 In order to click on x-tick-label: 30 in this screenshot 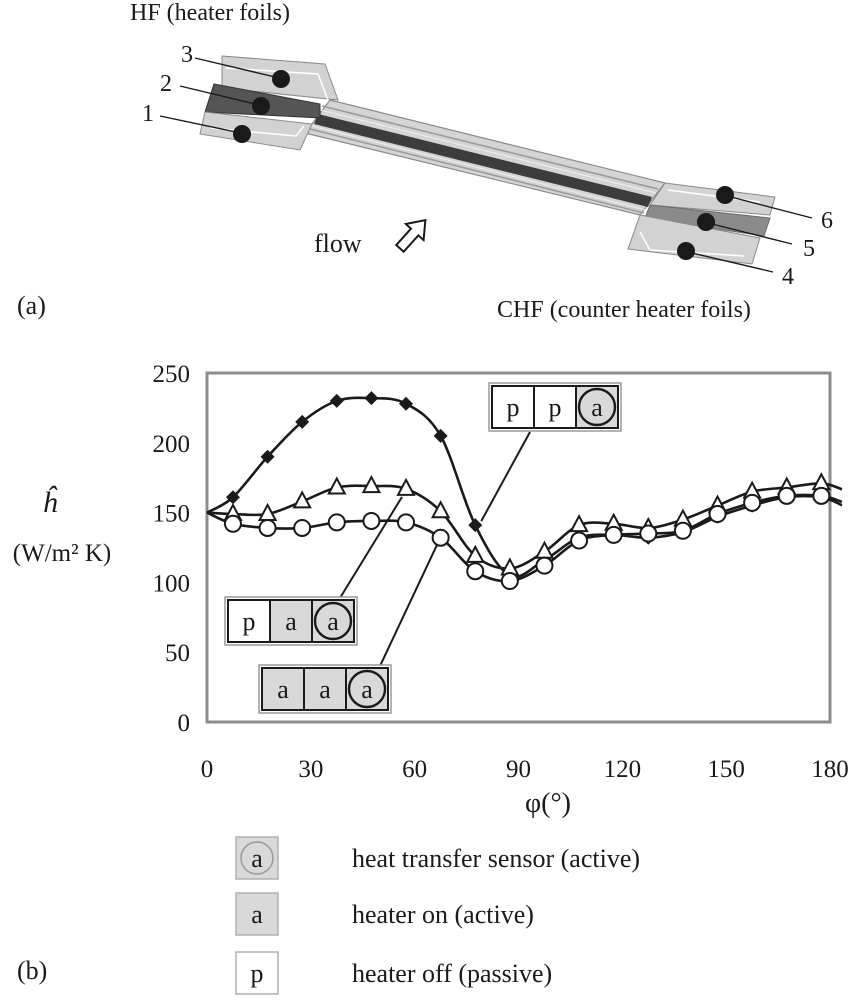, I will do `click(310, 769)`.